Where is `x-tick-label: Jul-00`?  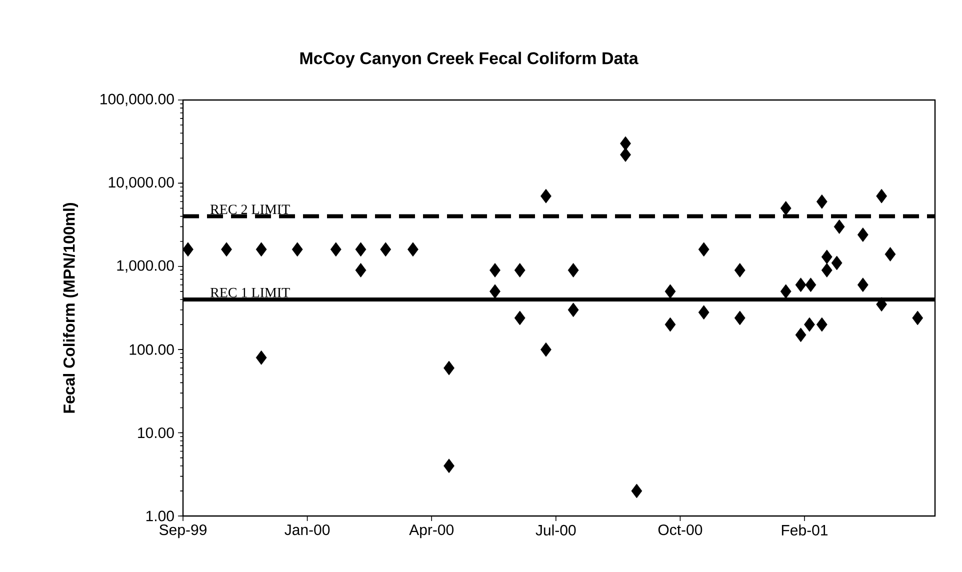
x-tick-label: Jul-00 is located at coordinates (556, 530).